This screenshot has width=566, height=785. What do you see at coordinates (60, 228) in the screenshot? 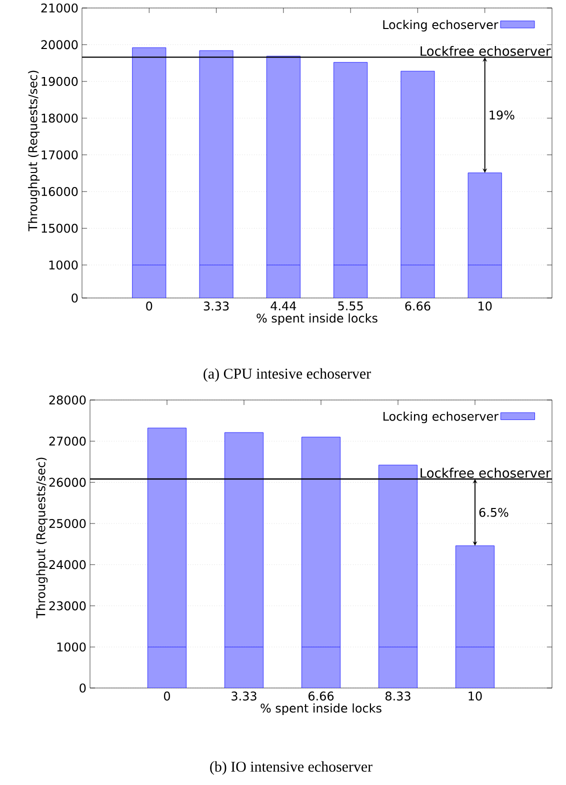
I see `y-tick-label: 15000` at bounding box center [60, 228].